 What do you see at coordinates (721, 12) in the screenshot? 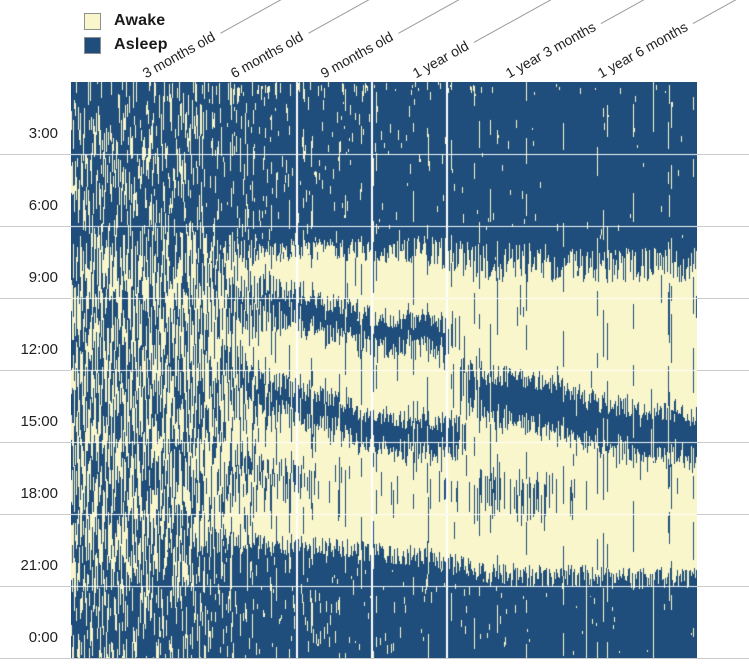
I see `x-axis-tick-line` at bounding box center [721, 12].